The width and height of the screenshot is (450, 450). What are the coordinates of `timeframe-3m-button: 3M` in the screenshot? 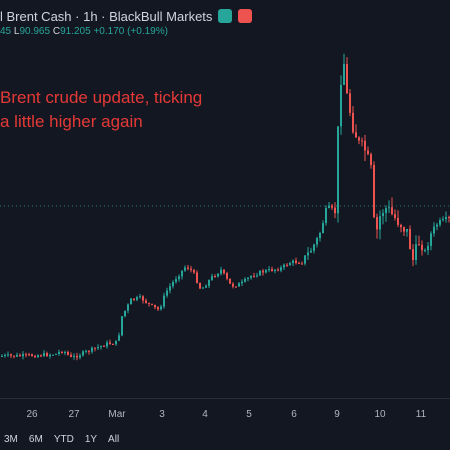 It's located at (11, 439).